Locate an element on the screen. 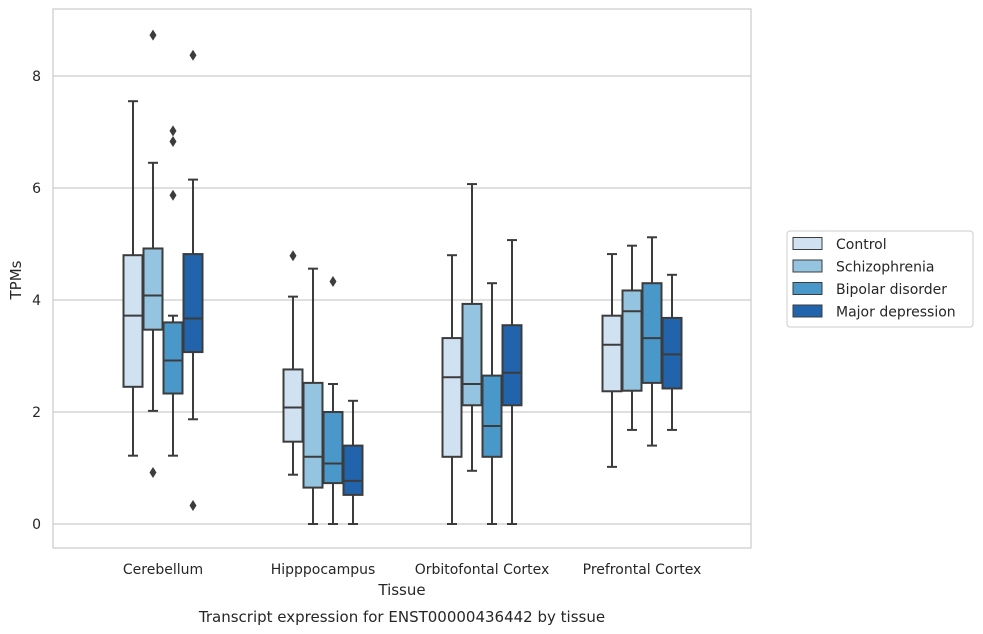 The image size is (983, 634). x-axis-label: Tissue is located at coordinates (401, 590).